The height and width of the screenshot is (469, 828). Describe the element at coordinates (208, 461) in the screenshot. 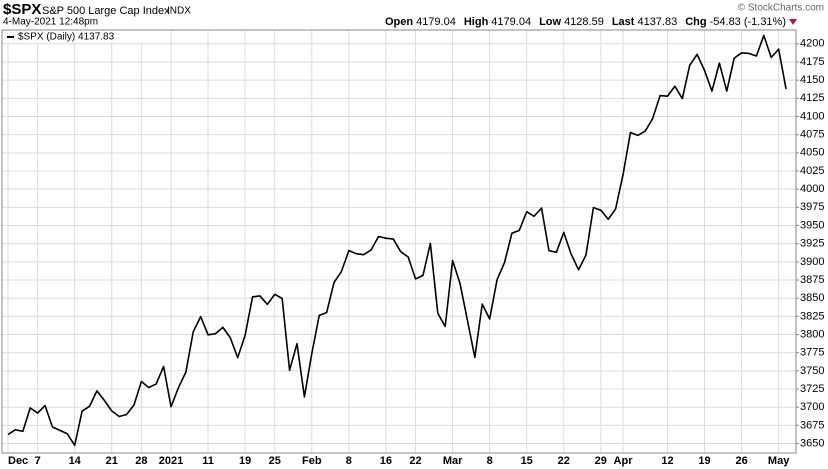

I see `x-tick-label: 11` at that location.